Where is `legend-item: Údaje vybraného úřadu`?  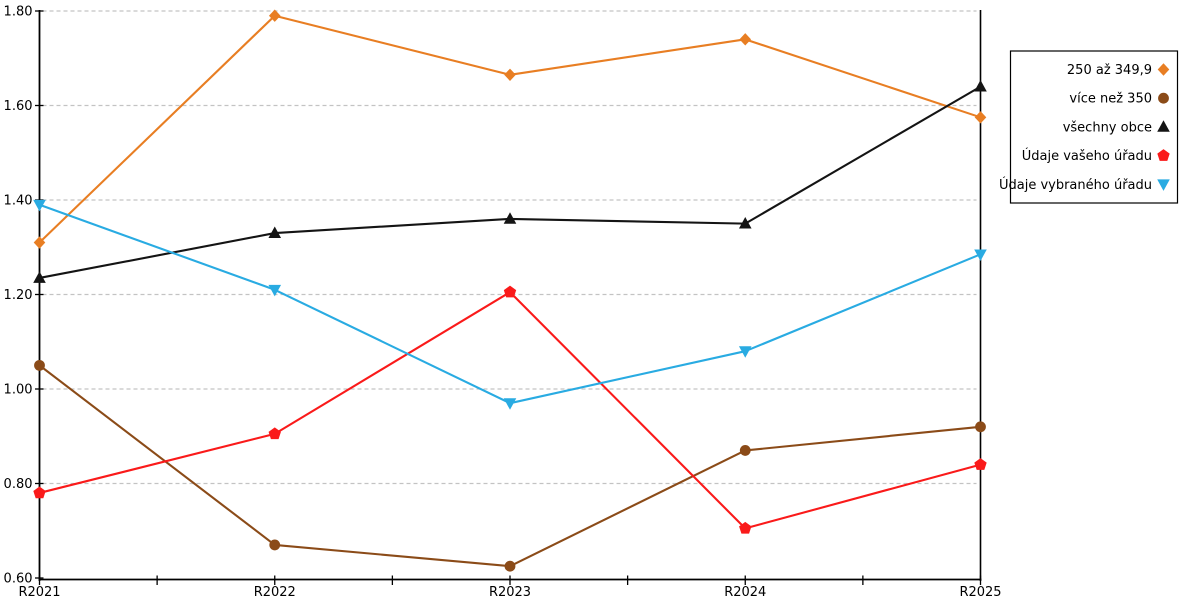
legend-item: Údaje vybraného úřadu is located at coordinates (1084, 185).